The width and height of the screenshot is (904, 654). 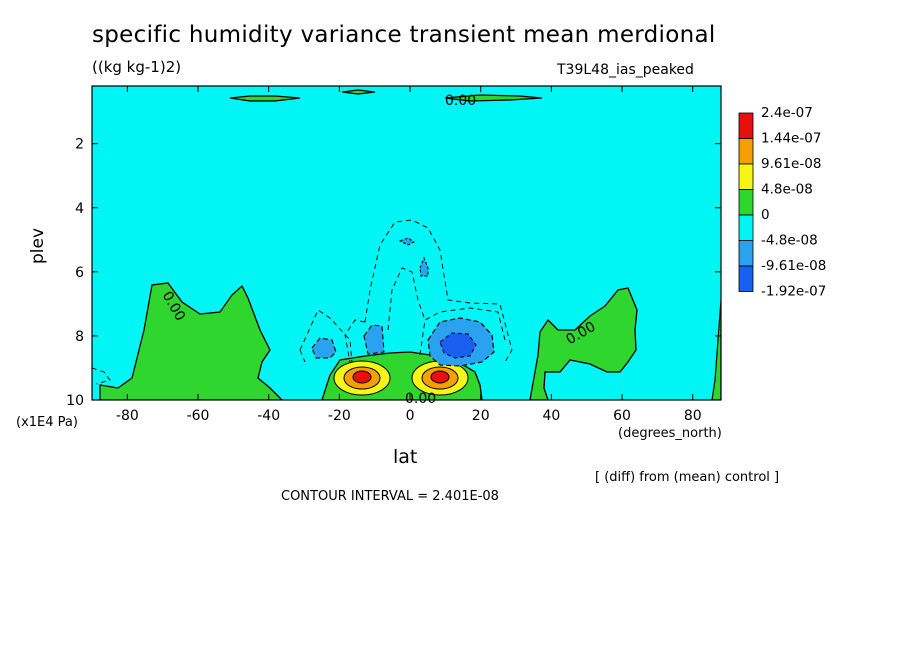 What do you see at coordinates (481, 416) in the screenshot?
I see `x-tick-label: 20` at bounding box center [481, 416].